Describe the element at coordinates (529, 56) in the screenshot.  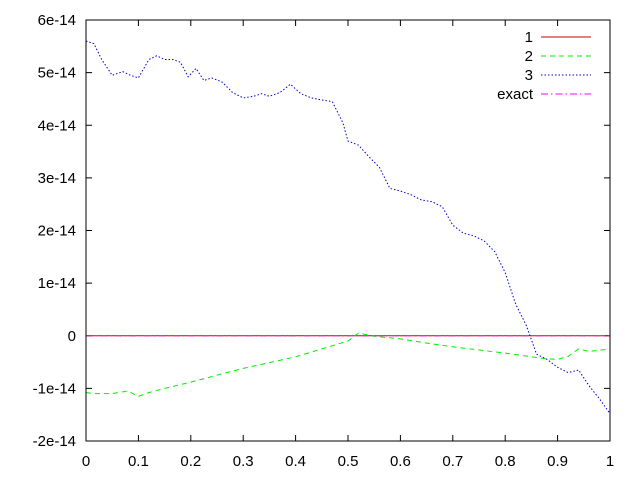
I see `legend-label: 2` at that location.